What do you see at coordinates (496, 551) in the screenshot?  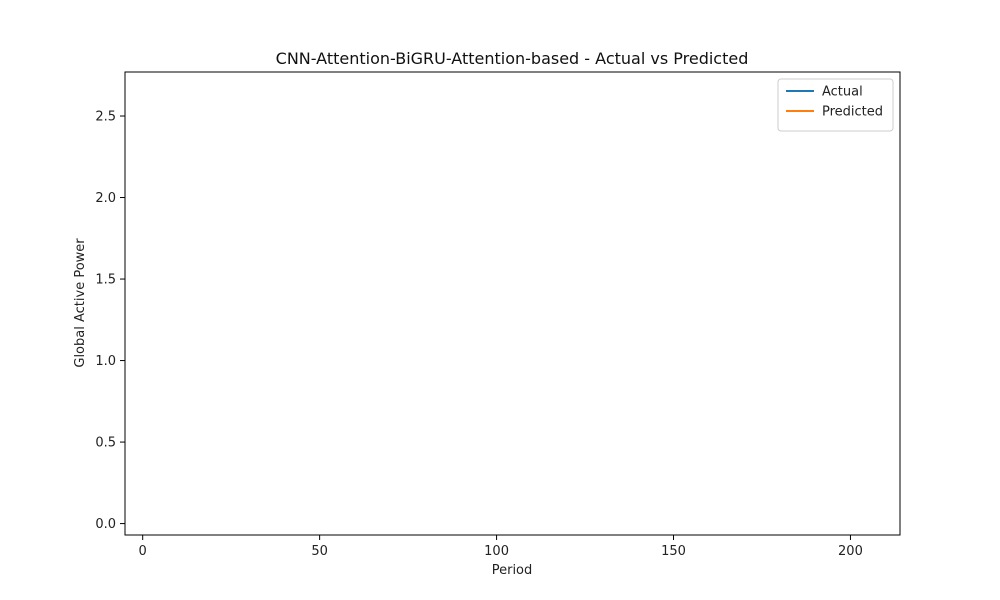 I see `x-tick-label: 100` at bounding box center [496, 551].